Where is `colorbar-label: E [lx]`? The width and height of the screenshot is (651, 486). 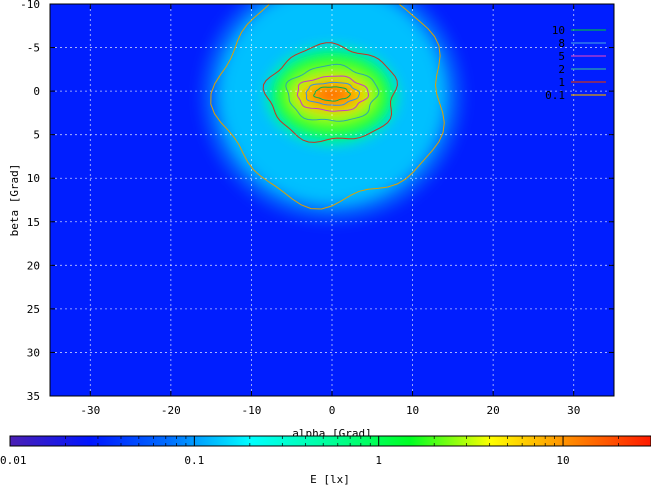
colorbar-label: E [lx] is located at coordinates (330, 479).